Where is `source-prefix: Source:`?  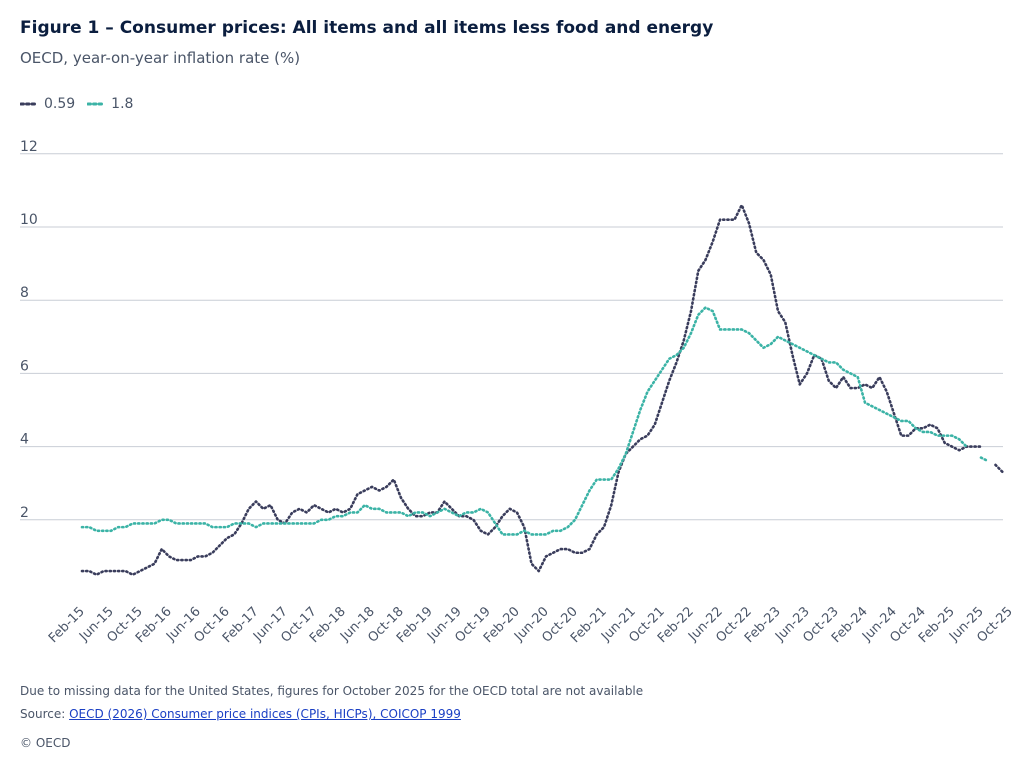 source-prefix: Source: is located at coordinates (45, 714).